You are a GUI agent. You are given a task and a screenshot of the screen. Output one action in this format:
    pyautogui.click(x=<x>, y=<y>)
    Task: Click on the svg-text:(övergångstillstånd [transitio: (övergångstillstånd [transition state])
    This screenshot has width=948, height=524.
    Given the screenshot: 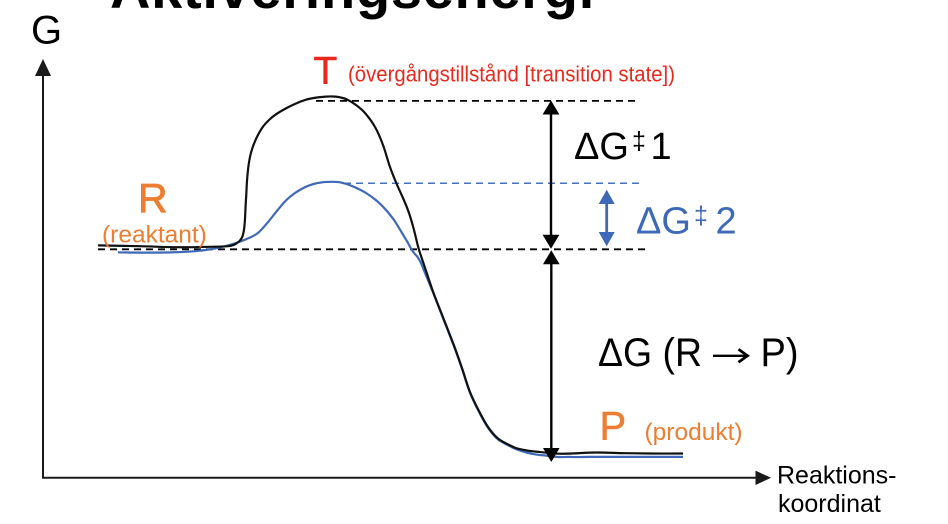 What is the action you would take?
    pyautogui.click(x=511, y=74)
    